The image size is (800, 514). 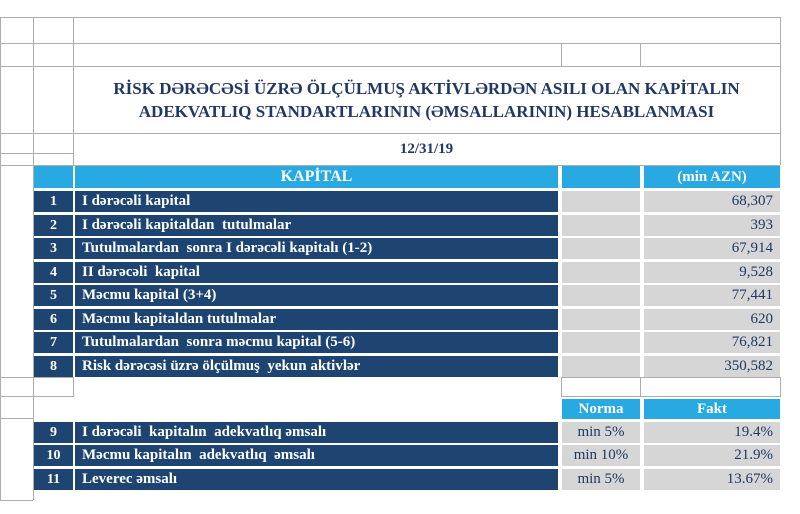 I want to click on ratio-row-label: I dərəcəli kapitalın adekvatlıq əmsalı, so click(x=316, y=432).